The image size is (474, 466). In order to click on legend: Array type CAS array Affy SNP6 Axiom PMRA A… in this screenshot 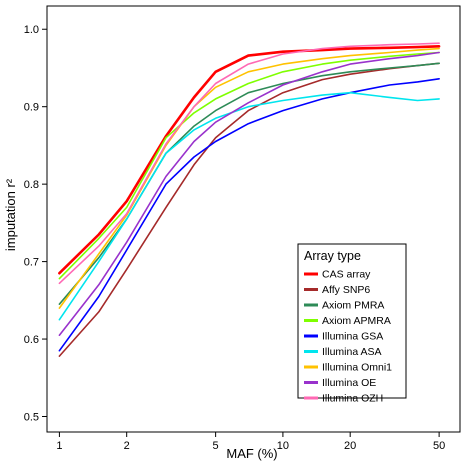, I will do `click(352, 324)`.